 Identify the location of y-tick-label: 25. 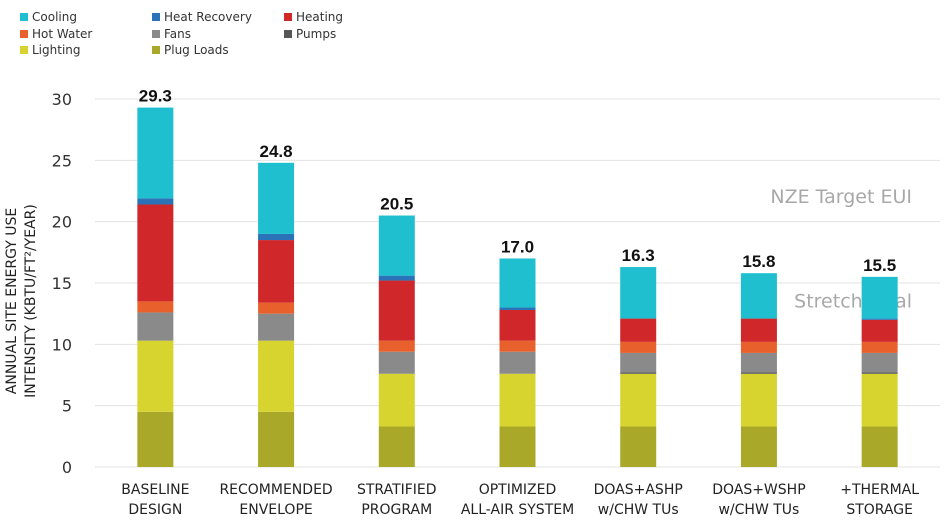
(62, 160).